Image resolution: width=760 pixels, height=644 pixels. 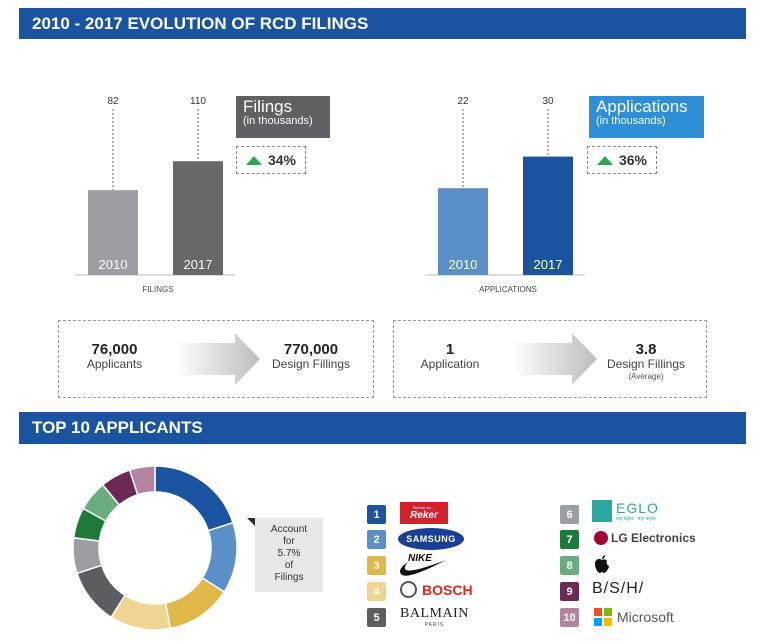 What do you see at coordinates (450, 364) in the screenshot?
I see `stat-label: Application` at bounding box center [450, 364].